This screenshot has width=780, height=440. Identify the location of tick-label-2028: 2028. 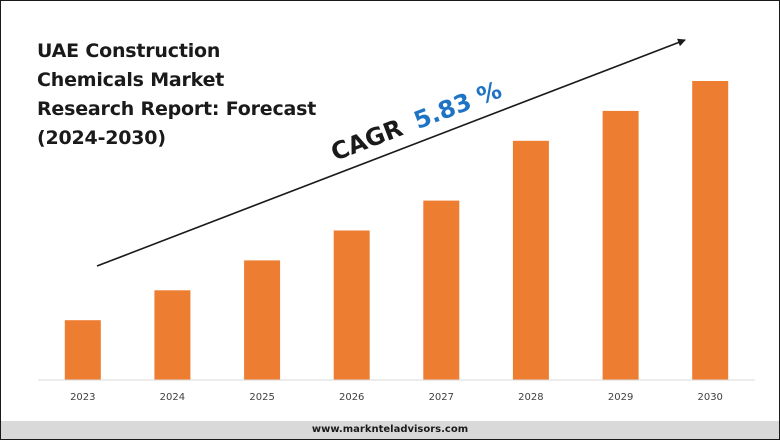
(530, 397).